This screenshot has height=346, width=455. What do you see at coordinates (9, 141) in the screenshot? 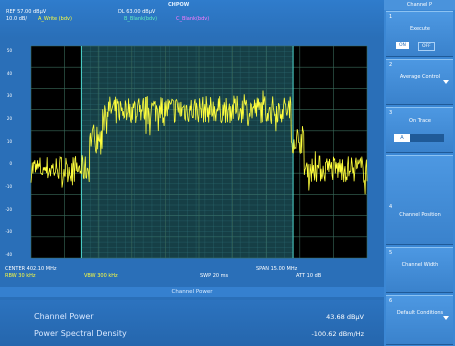
I see `y-tick-label: 10` at bounding box center [9, 141].